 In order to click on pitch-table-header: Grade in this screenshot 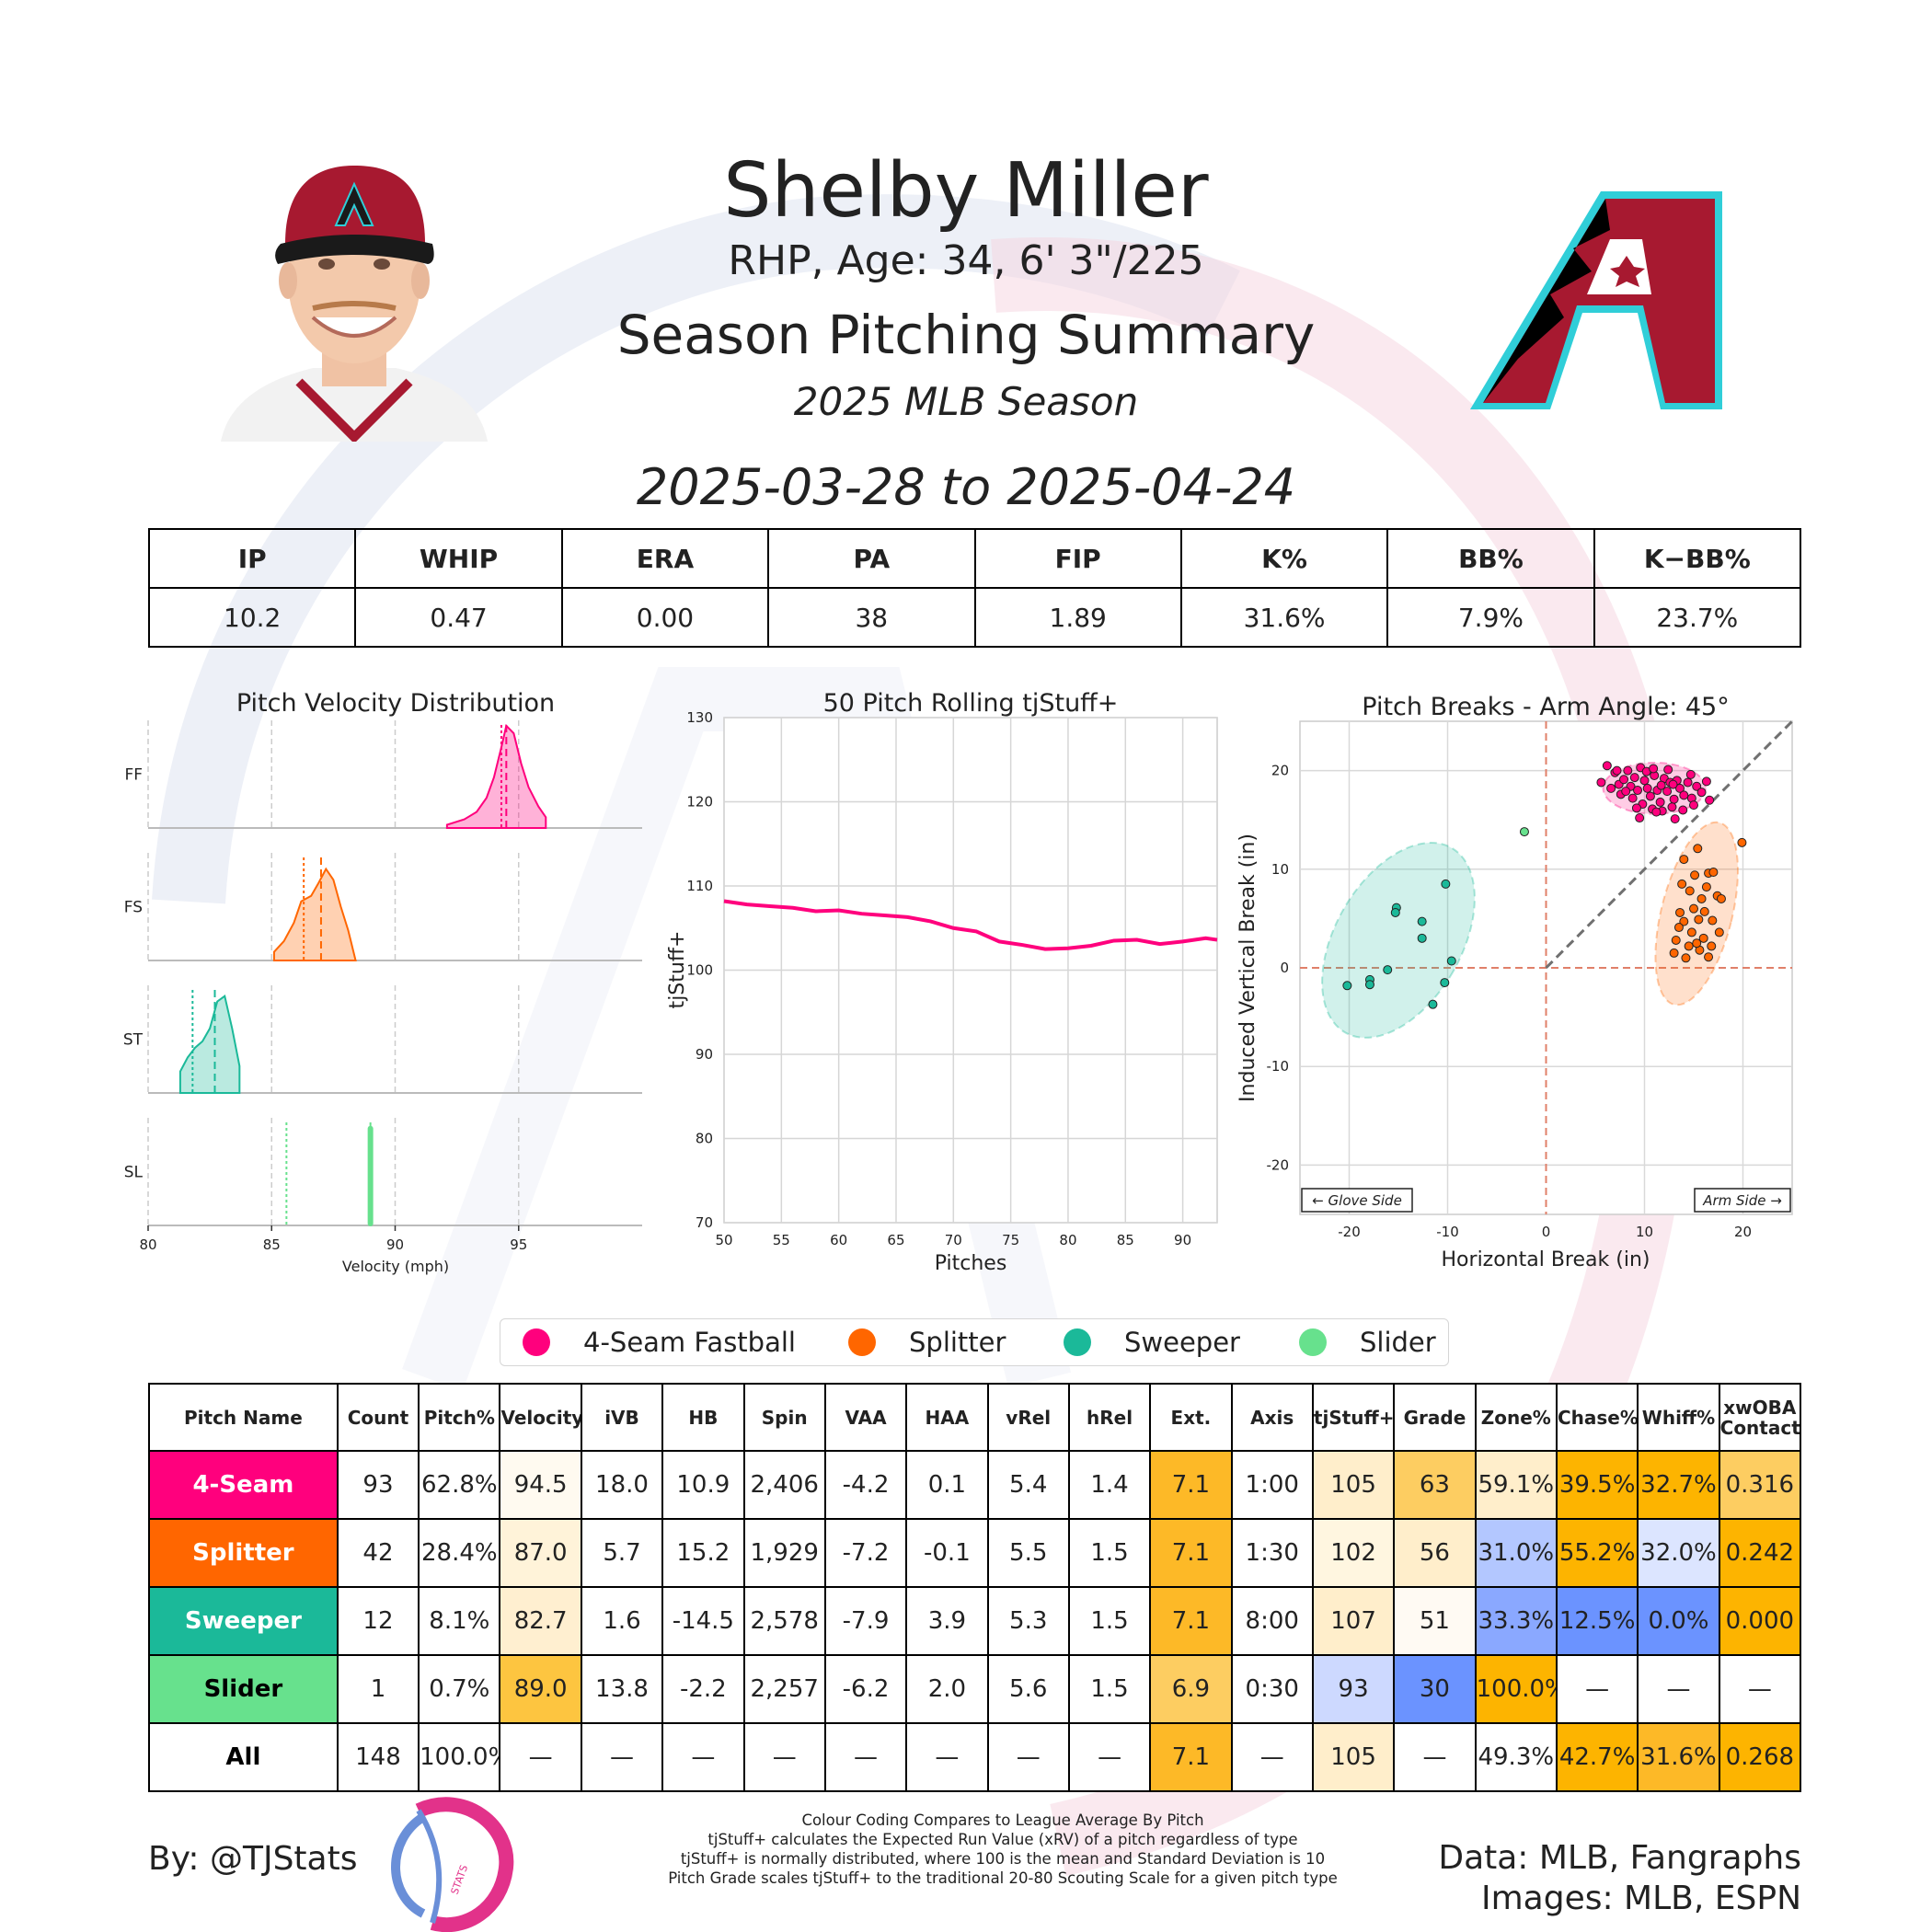, I will do `click(1435, 1417)`.